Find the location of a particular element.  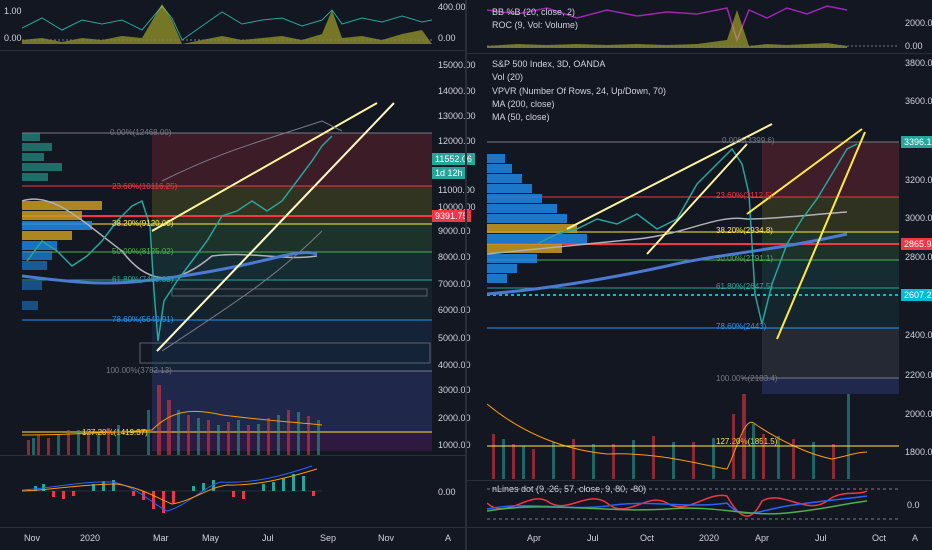

left-price-tick-3: 12000.00 is located at coordinates (457, 141).